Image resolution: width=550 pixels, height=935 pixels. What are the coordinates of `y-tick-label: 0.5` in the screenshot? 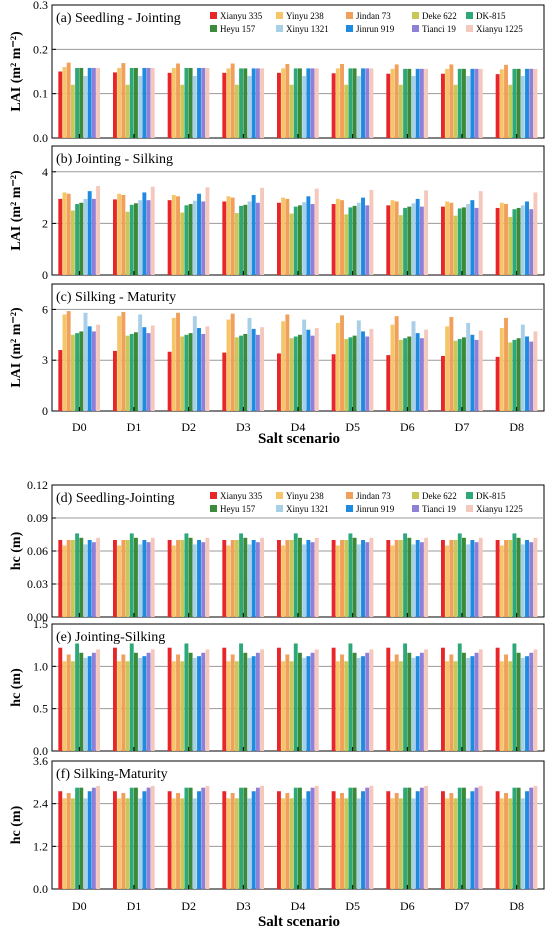 It's located at (40, 709).